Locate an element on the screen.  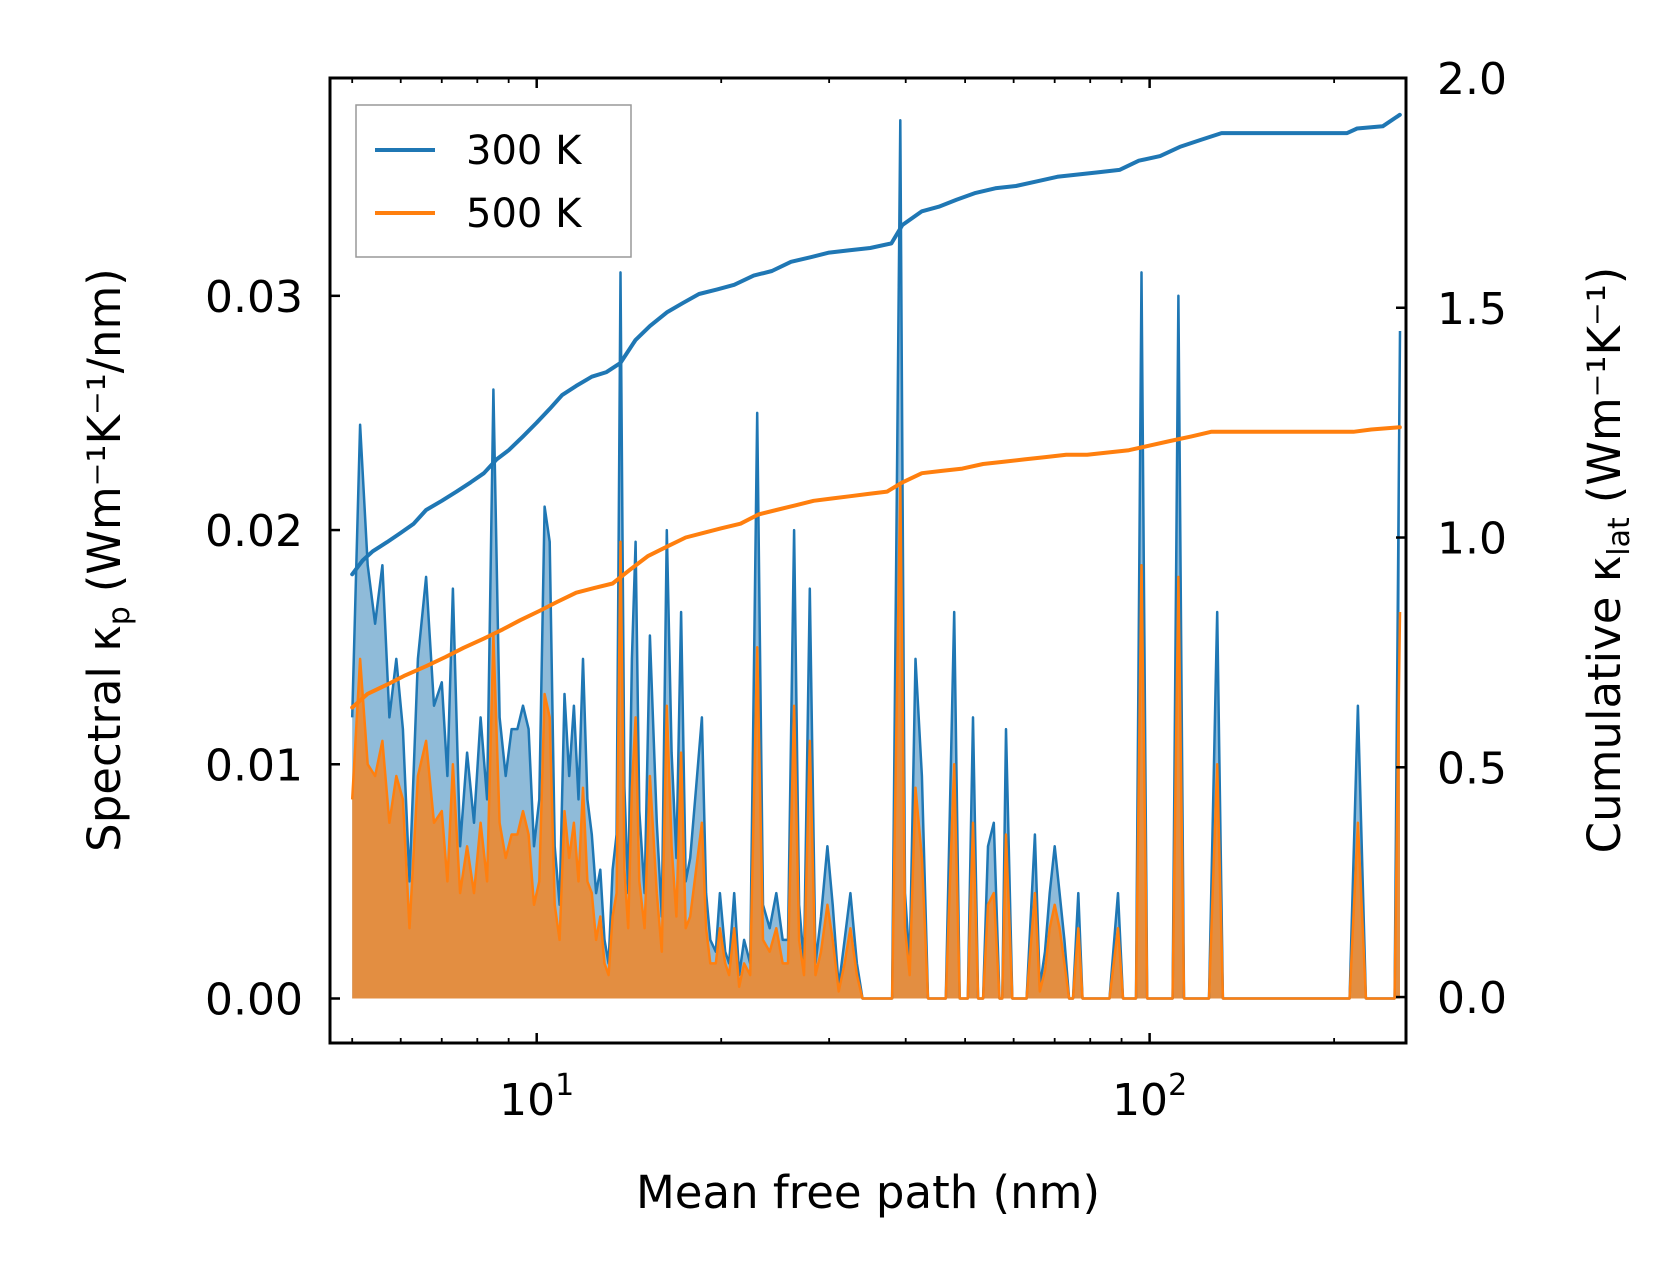
legend-label-500k: 500 K is located at coordinates (524, 214).